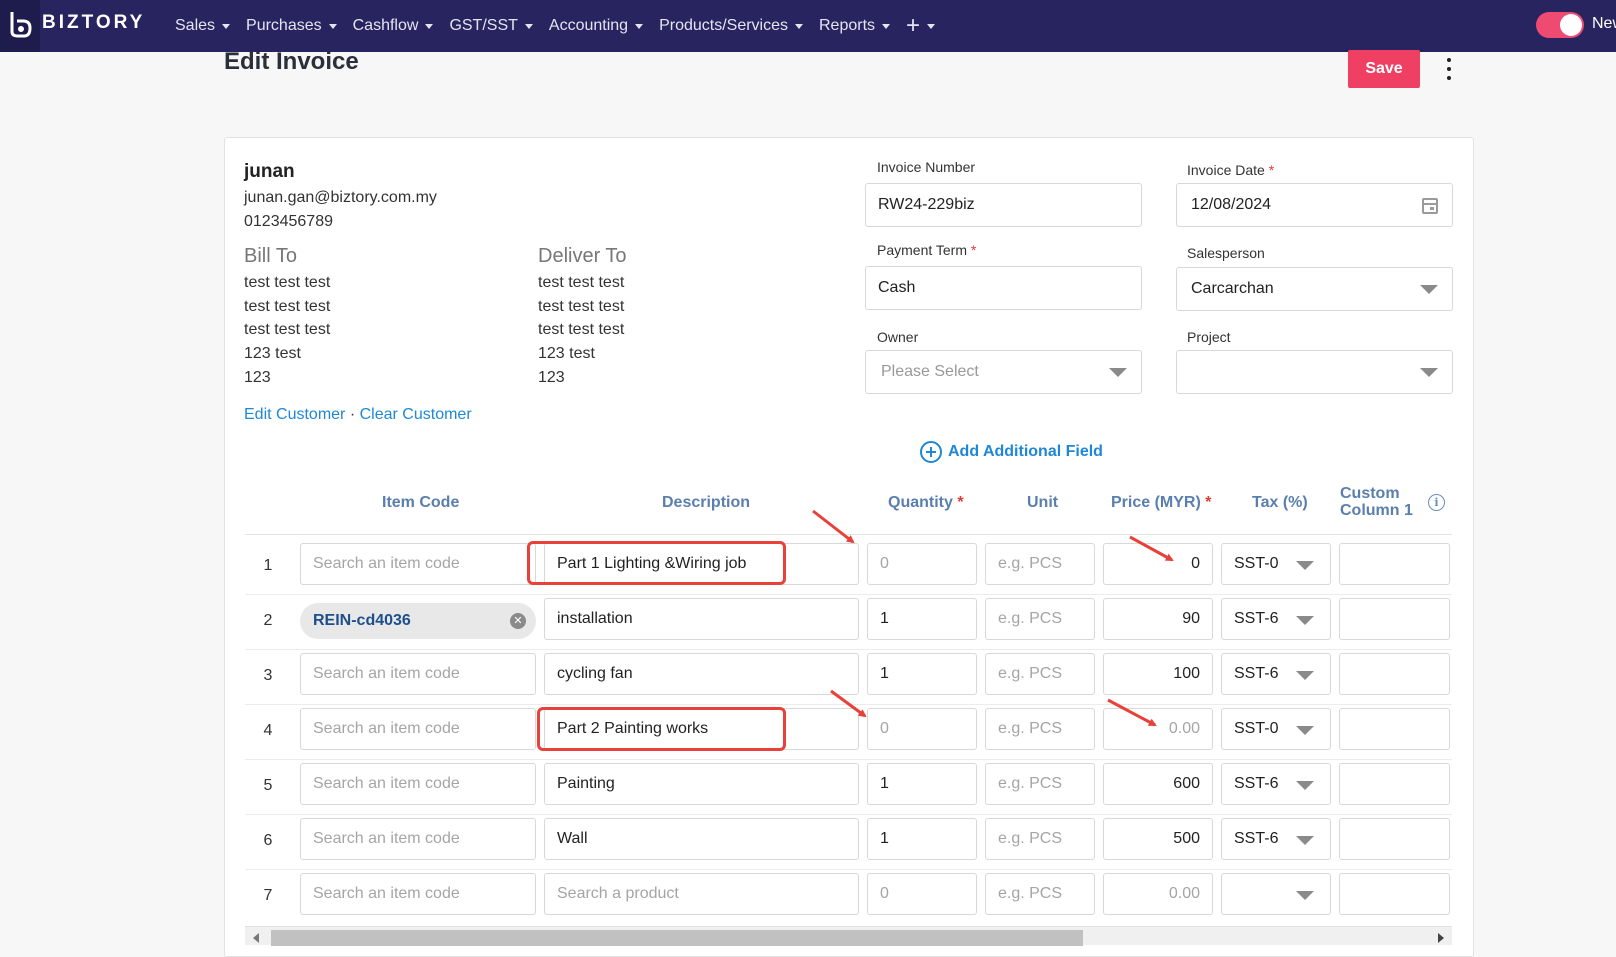 This screenshot has height=957, width=1616. Describe the element at coordinates (1003, 288) in the screenshot. I see `payment-term-input: Cash` at that location.